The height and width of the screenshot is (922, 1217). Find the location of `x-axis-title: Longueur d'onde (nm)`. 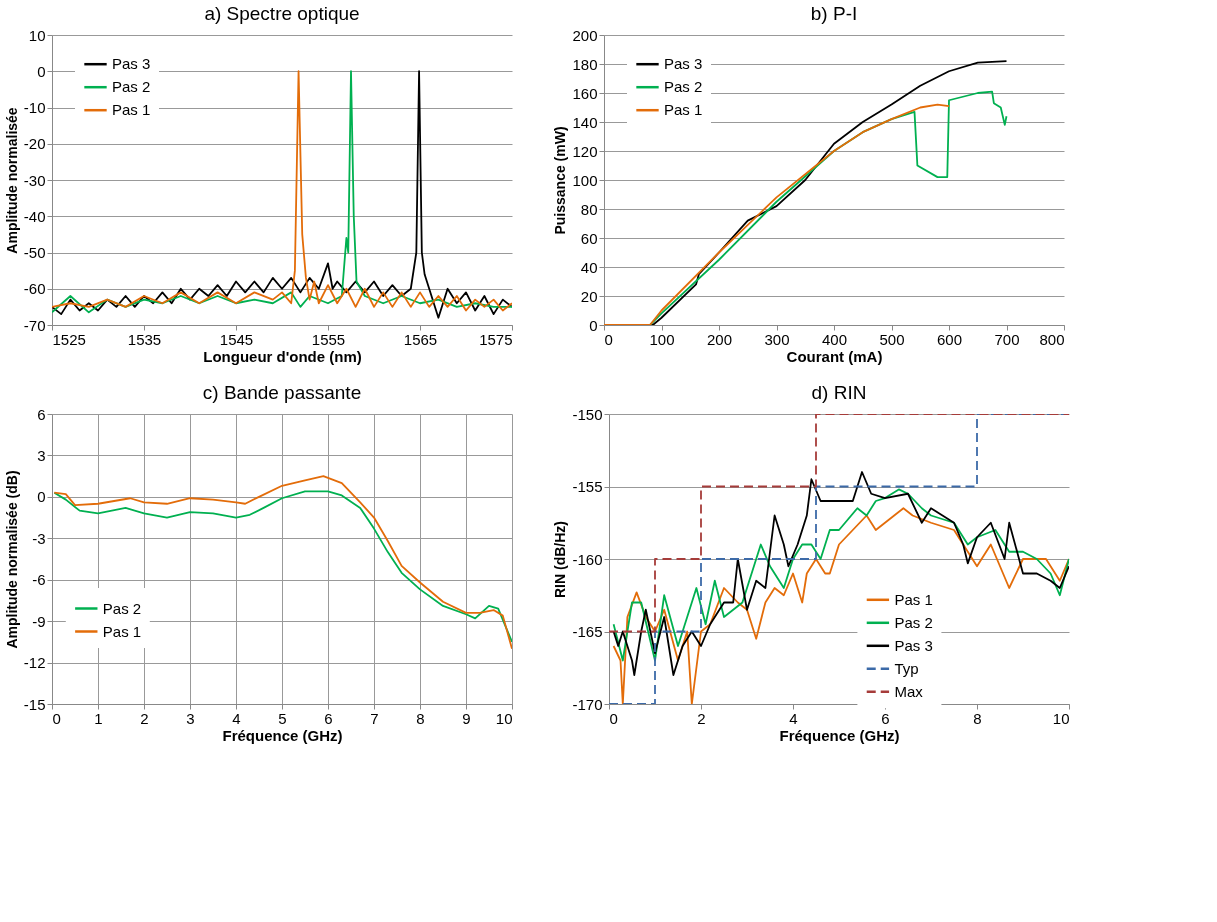

x-axis-title: Longueur d'onde (nm) is located at coordinates (282, 356).